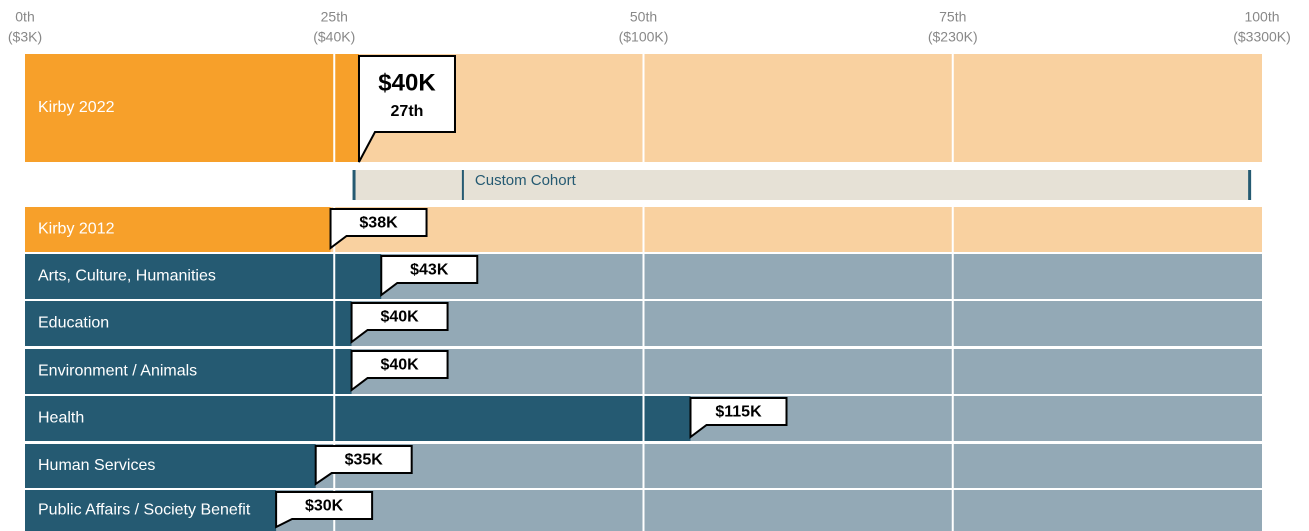  Describe the element at coordinates (61, 418) in the screenshot. I see `row-label: Health` at that location.